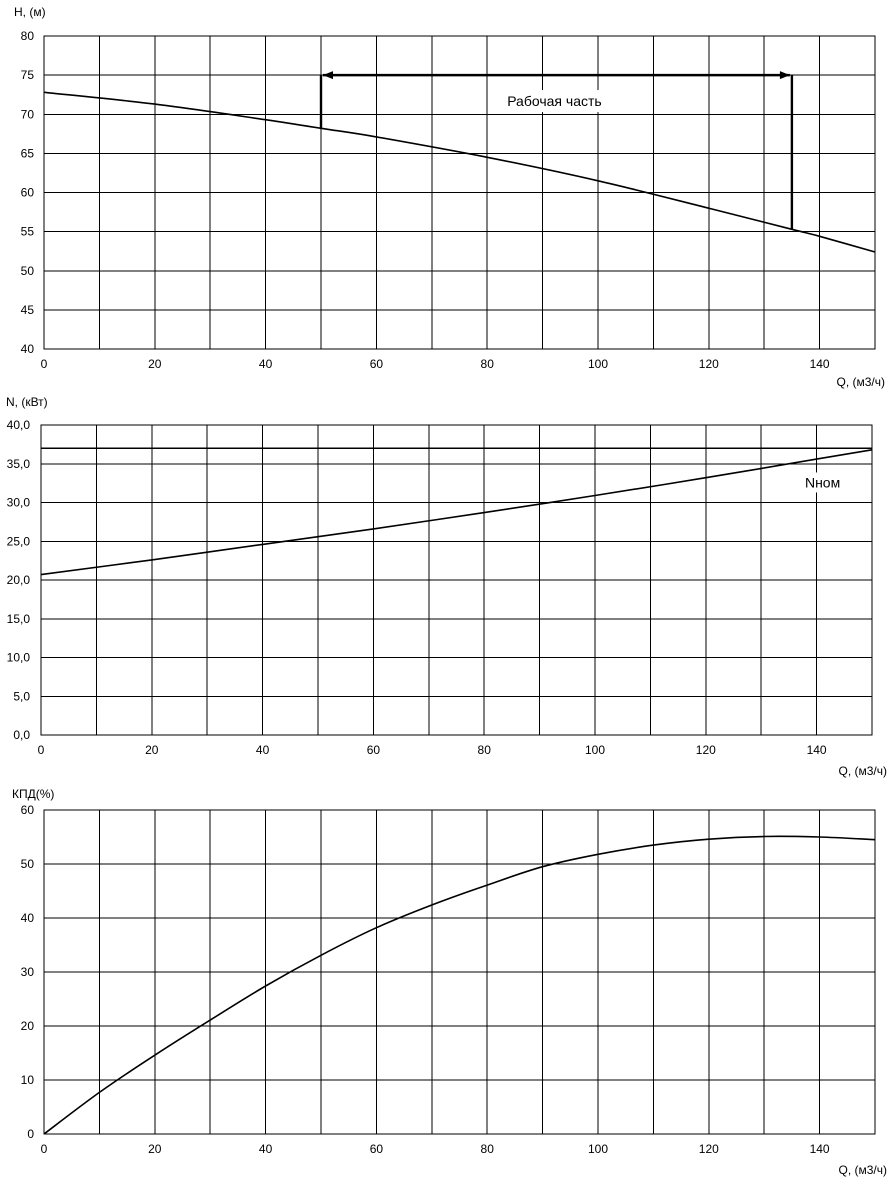  What do you see at coordinates (19, 541) in the screenshot?
I see `y-tick-label: 25,0` at bounding box center [19, 541].